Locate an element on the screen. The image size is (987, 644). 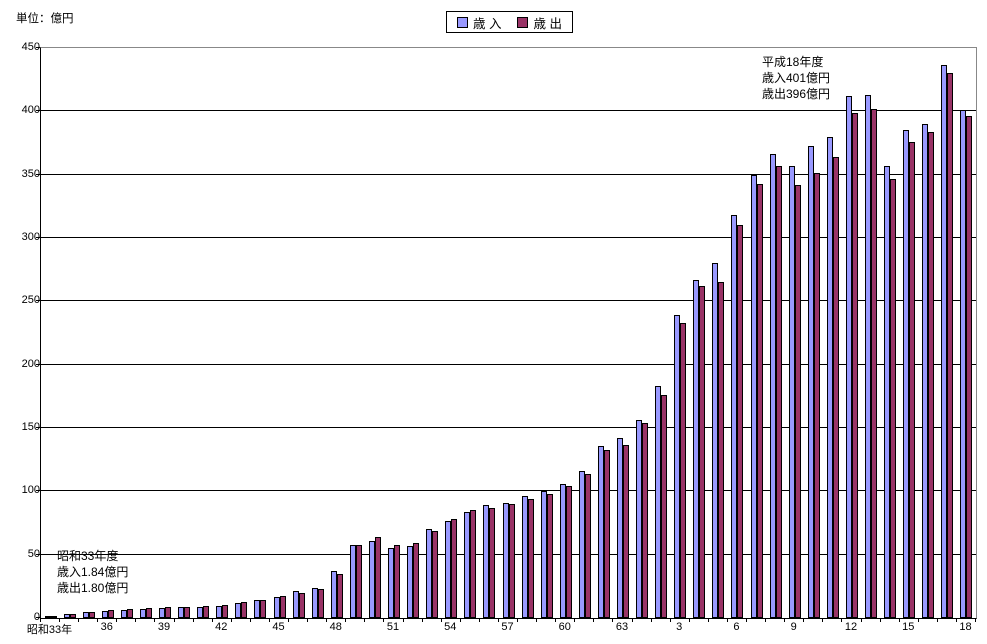
y-tick-label: 400 is located at coordinates (30, 110).